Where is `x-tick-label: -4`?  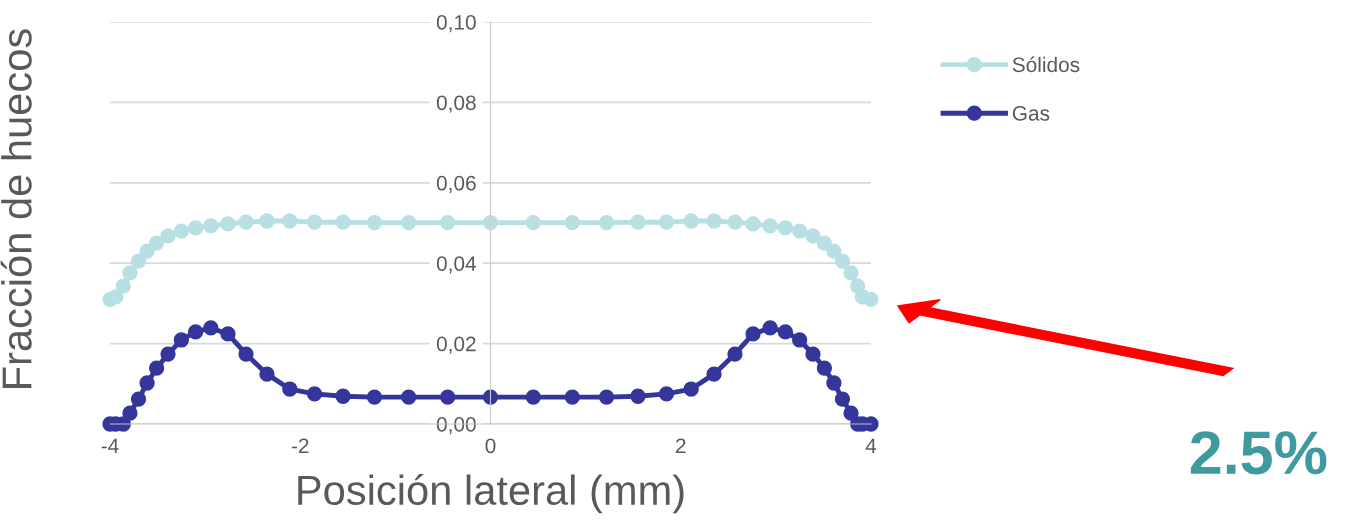 x-tick-label: -4 is located at coordinates (110, 445).